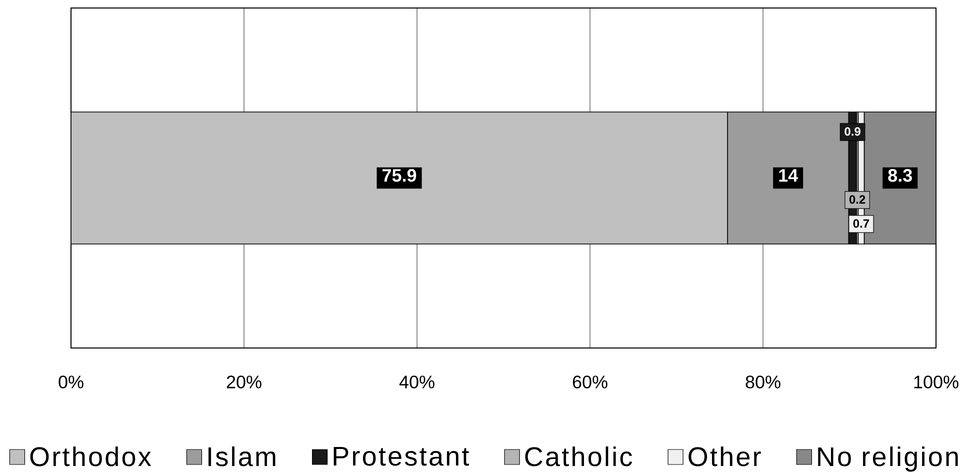  I want to click on data-label: 14, so click(788, 175).